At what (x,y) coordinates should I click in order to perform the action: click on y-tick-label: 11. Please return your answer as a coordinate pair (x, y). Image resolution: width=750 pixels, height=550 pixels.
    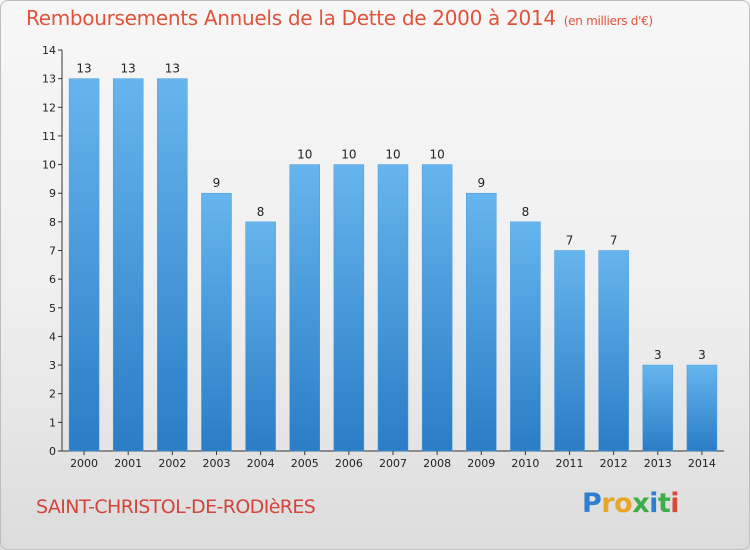
    Looking at the image, I should click on (49, 136).